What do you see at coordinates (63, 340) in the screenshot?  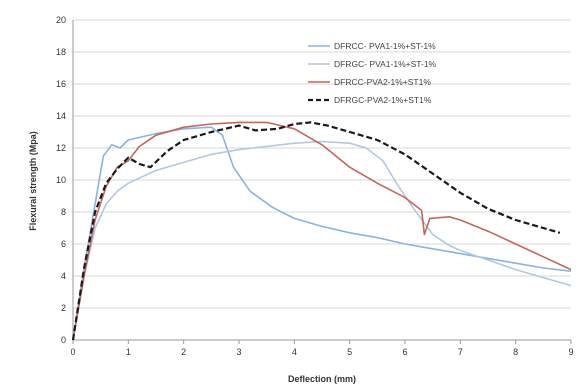 I see `y-tick-label: 0` at bounding box center [63, 340].